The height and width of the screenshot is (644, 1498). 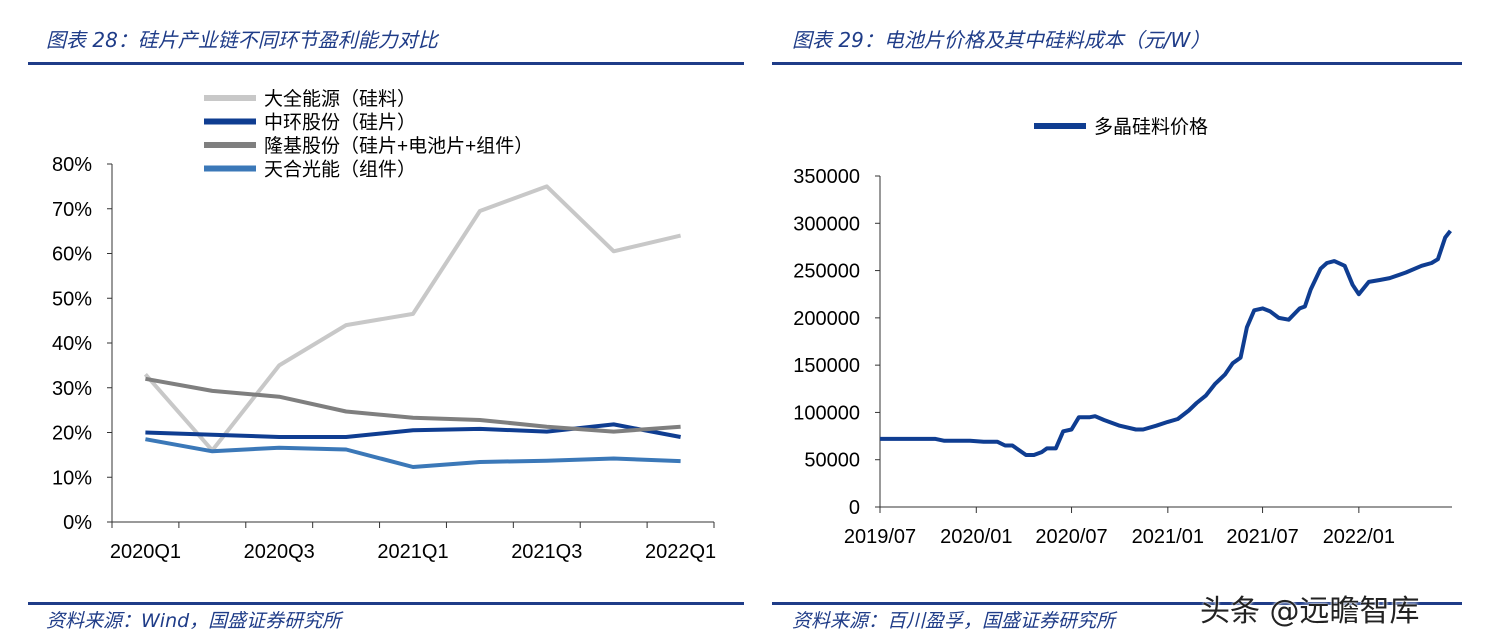 What do you see at coordinates (72, 389) in the screenshot?
I see `left-y-tick-label: 30%` at bounding box center [72, 389].